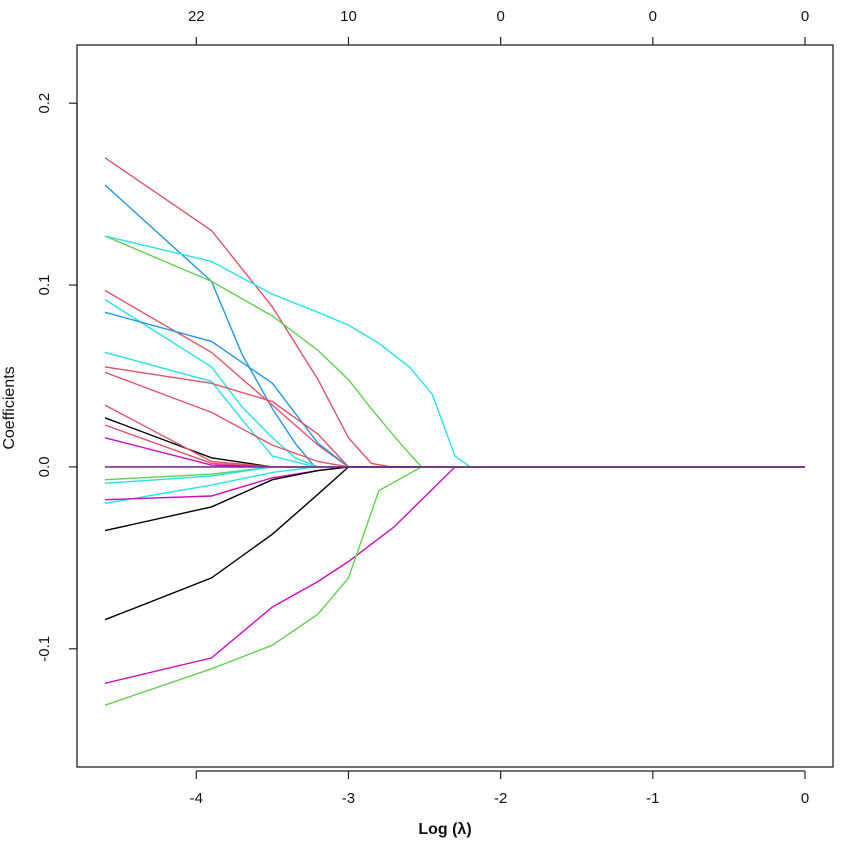  Describe the element at coordinates (9, 407) in the screenshot. I see `y-axis-title: Coefficients` at that location.